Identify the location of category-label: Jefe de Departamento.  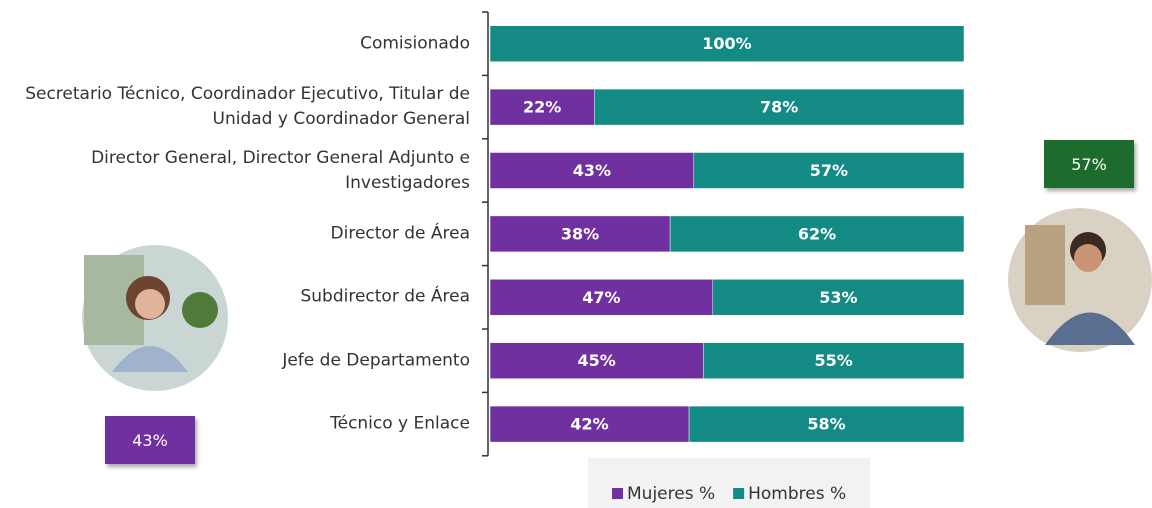
(376, 360).